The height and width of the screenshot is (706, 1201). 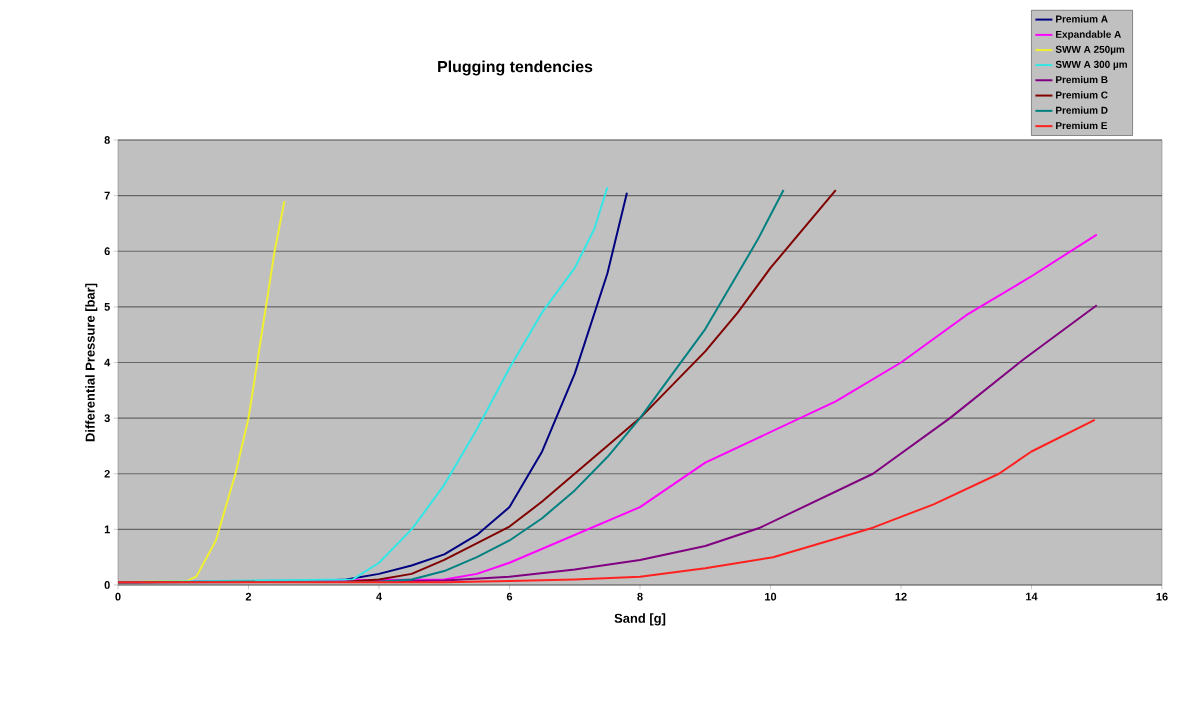 I want to click on x-tick-label: 10, so click(x=771, y=596).